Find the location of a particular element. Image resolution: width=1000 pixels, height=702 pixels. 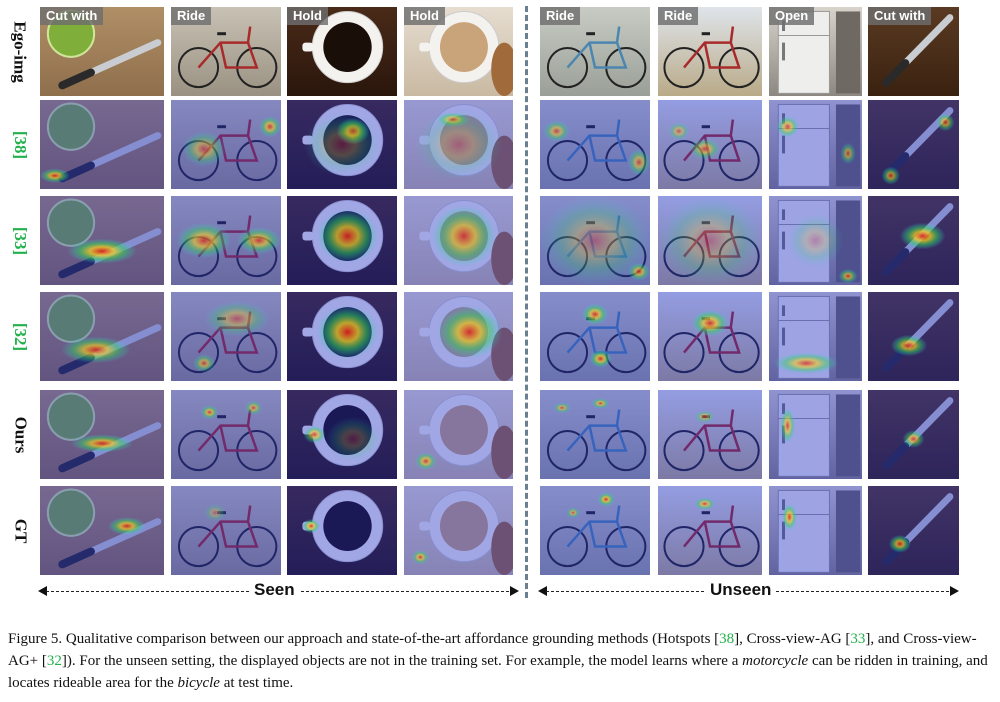

action-tag: Ride is located at coordinates (678, 16).